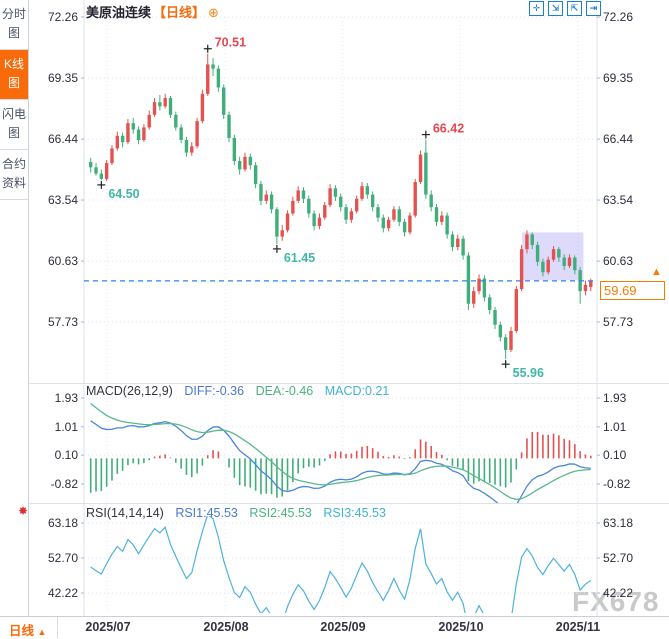  What do you see at coordinates (179, 12) in the screenshot?
I see `period-tag: 【日线】` at bounding box center [179, 12].